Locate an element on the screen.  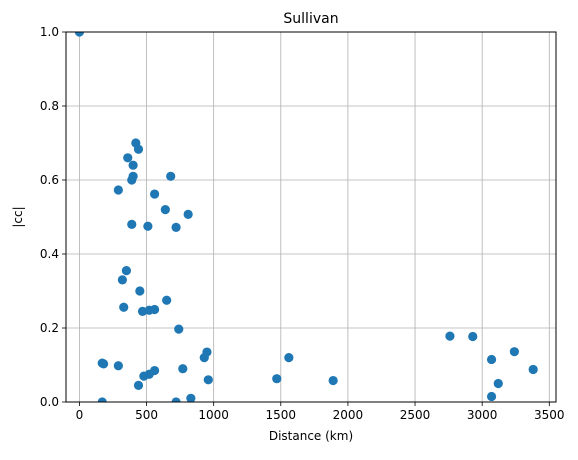
x-tick-label: 1500 is located at coordinates (281, 415).